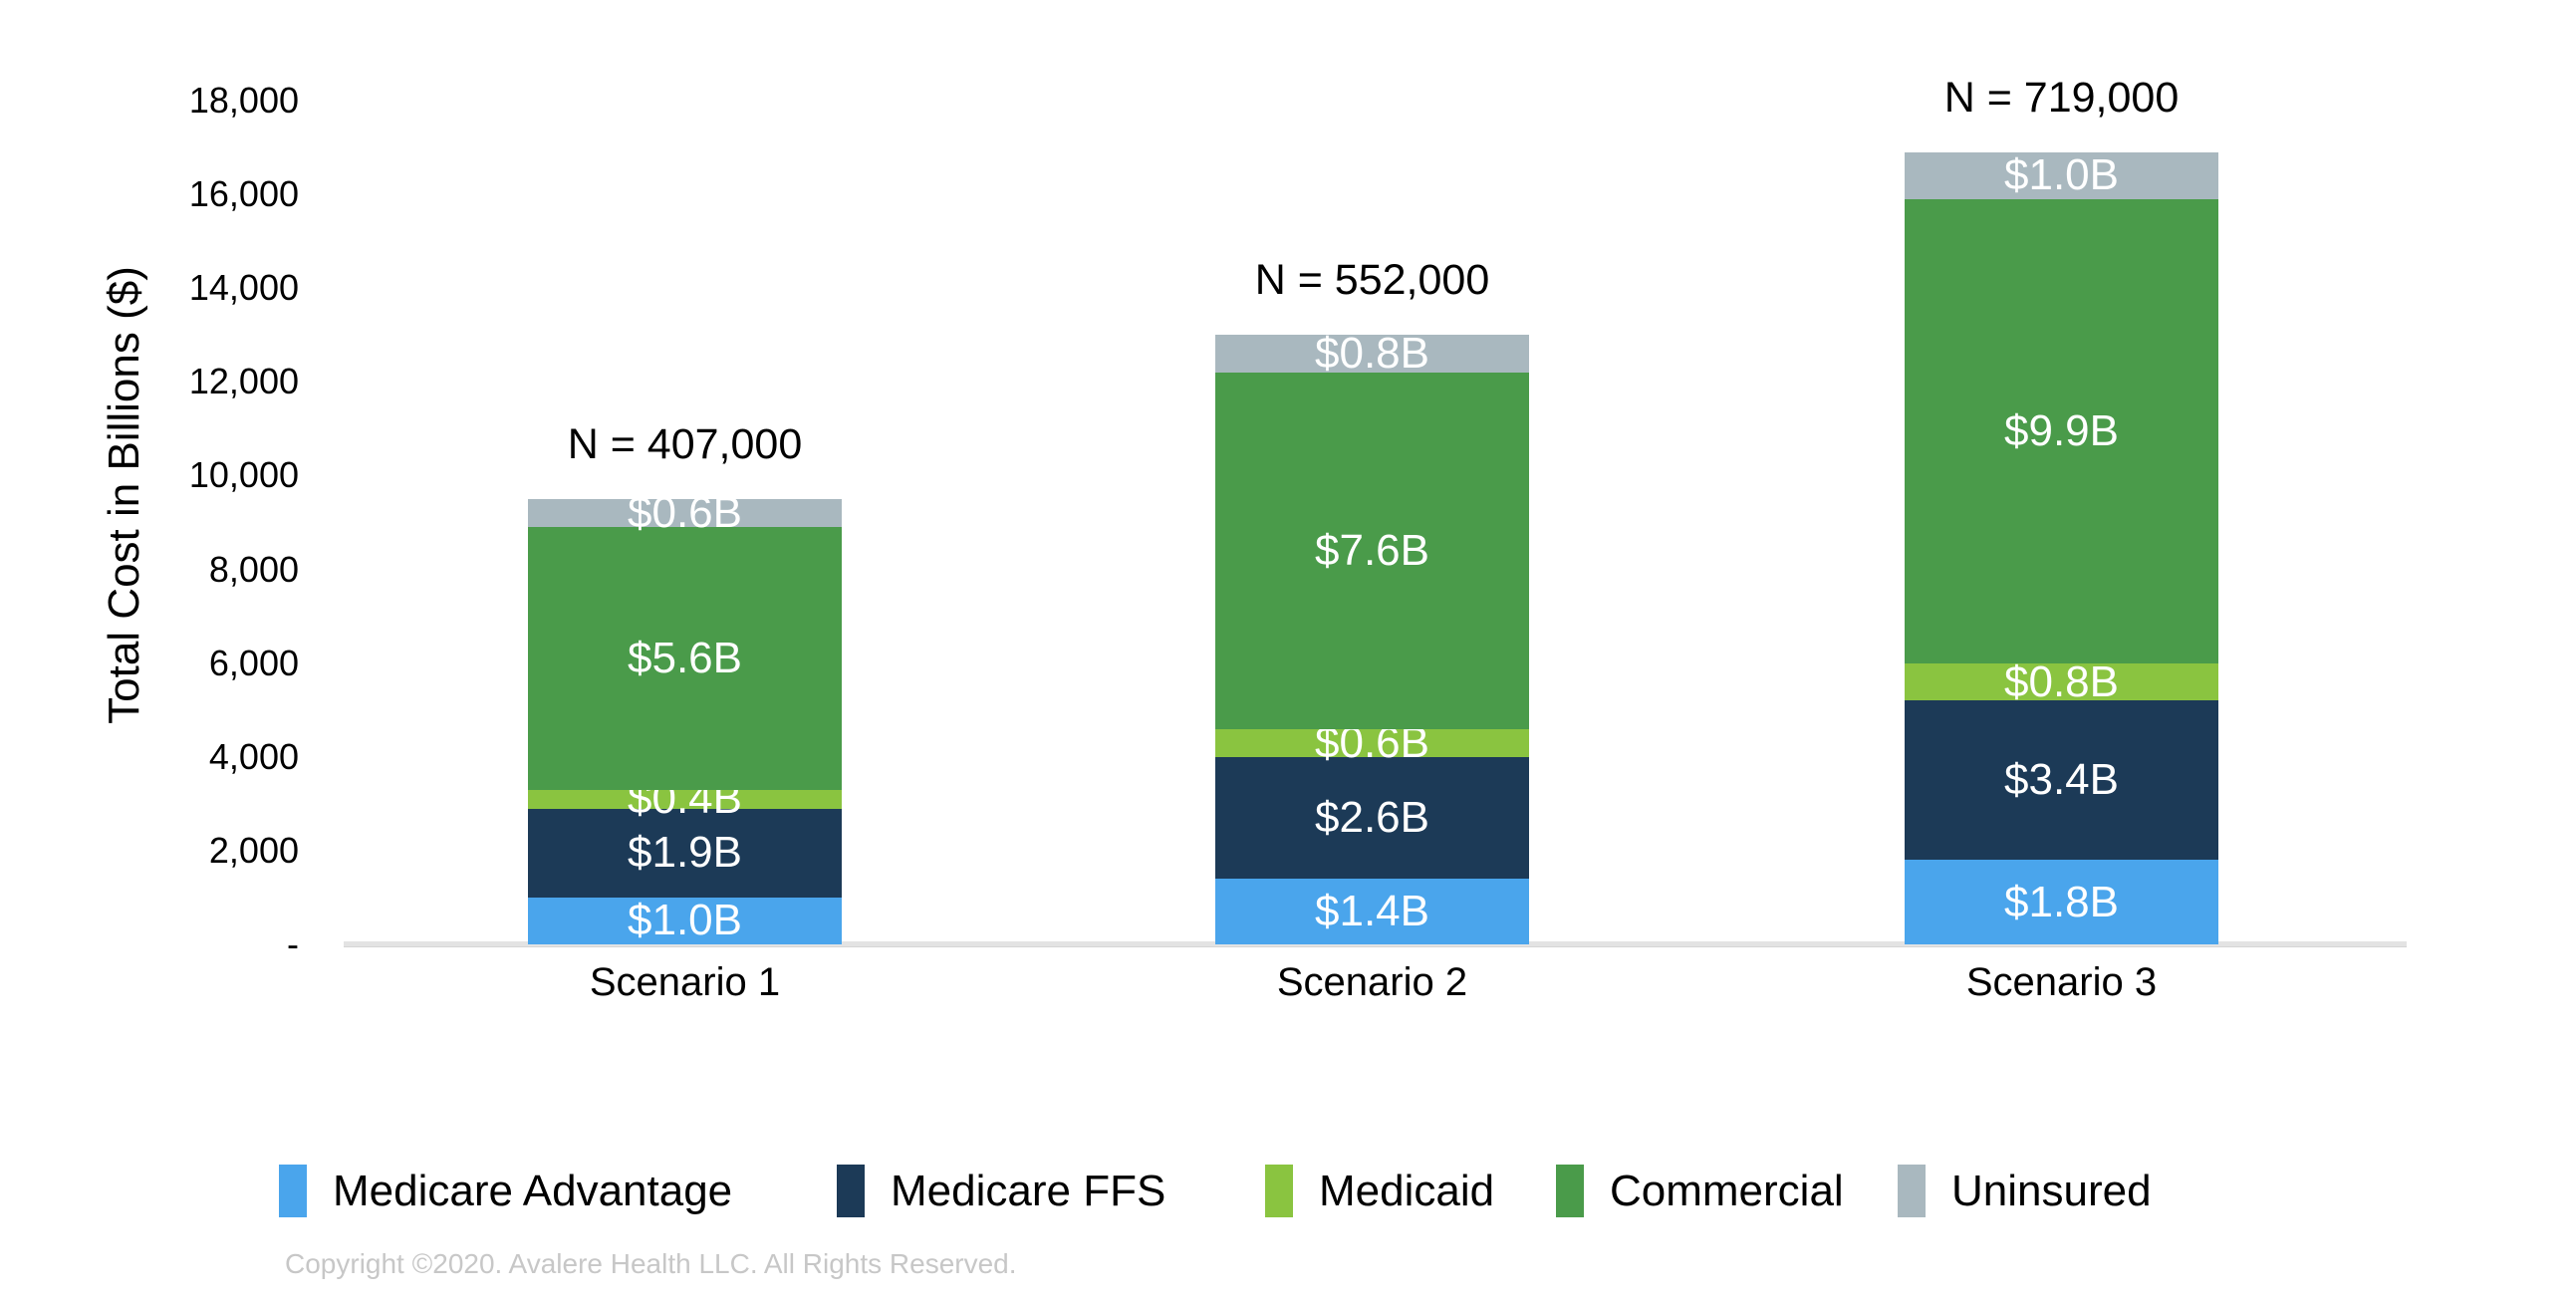 The height and width of the screenshot is (1305, 2576). I want to click on legend-swatch-medicare-ffs, so click(851, 1191).